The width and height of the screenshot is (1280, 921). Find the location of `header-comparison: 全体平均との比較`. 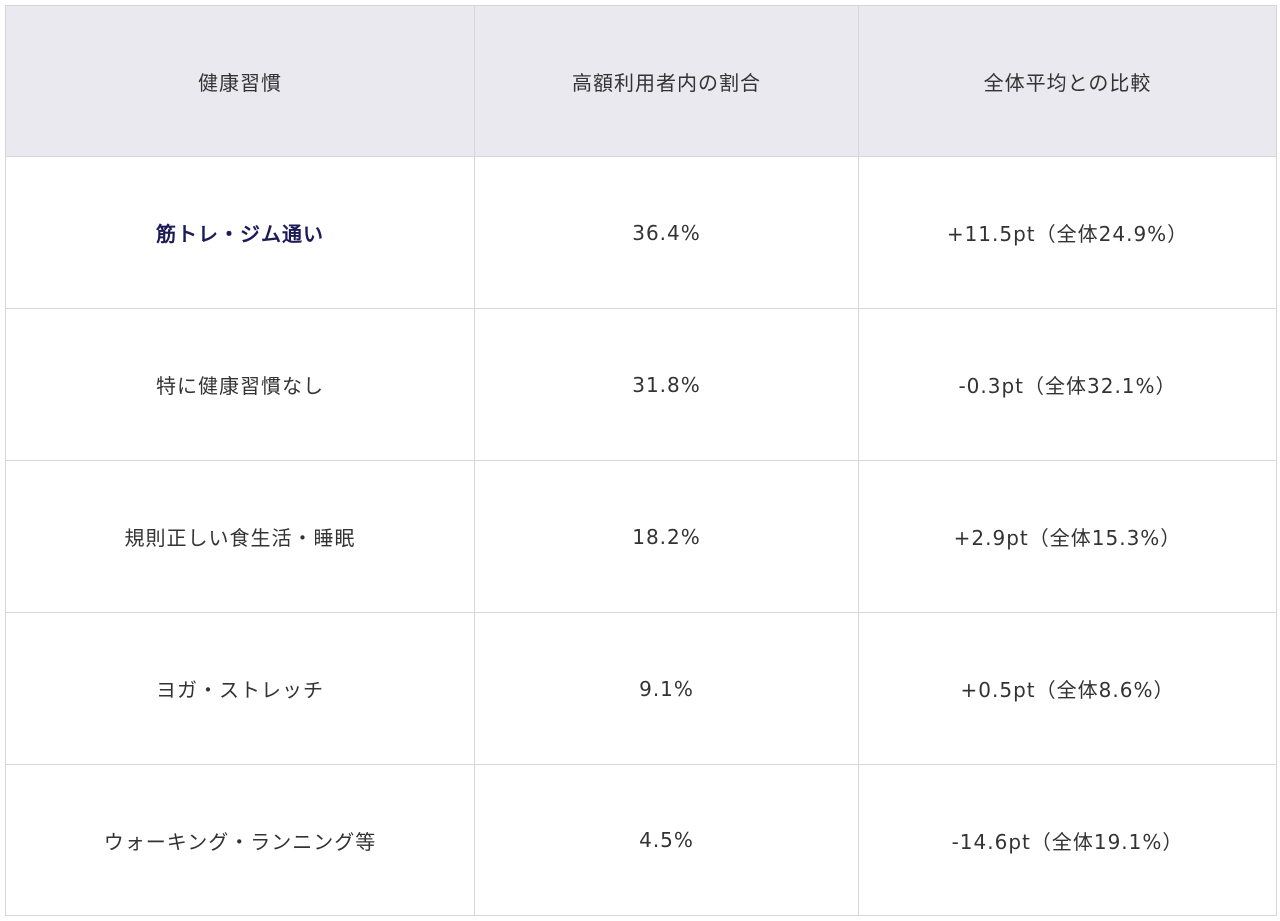

header-comparison: 全体平均との比較 is located at coordinates (1067, 81).